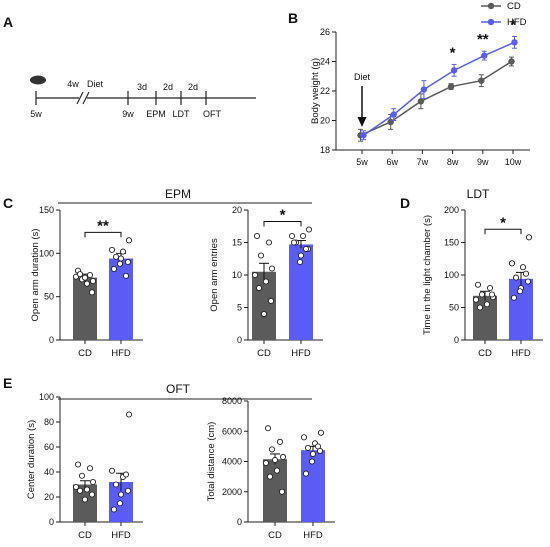 The image size is (550, 547). Describe the element at coordinates (491, 6) in the screenshot. I see `legend-marker-cd` at that location.